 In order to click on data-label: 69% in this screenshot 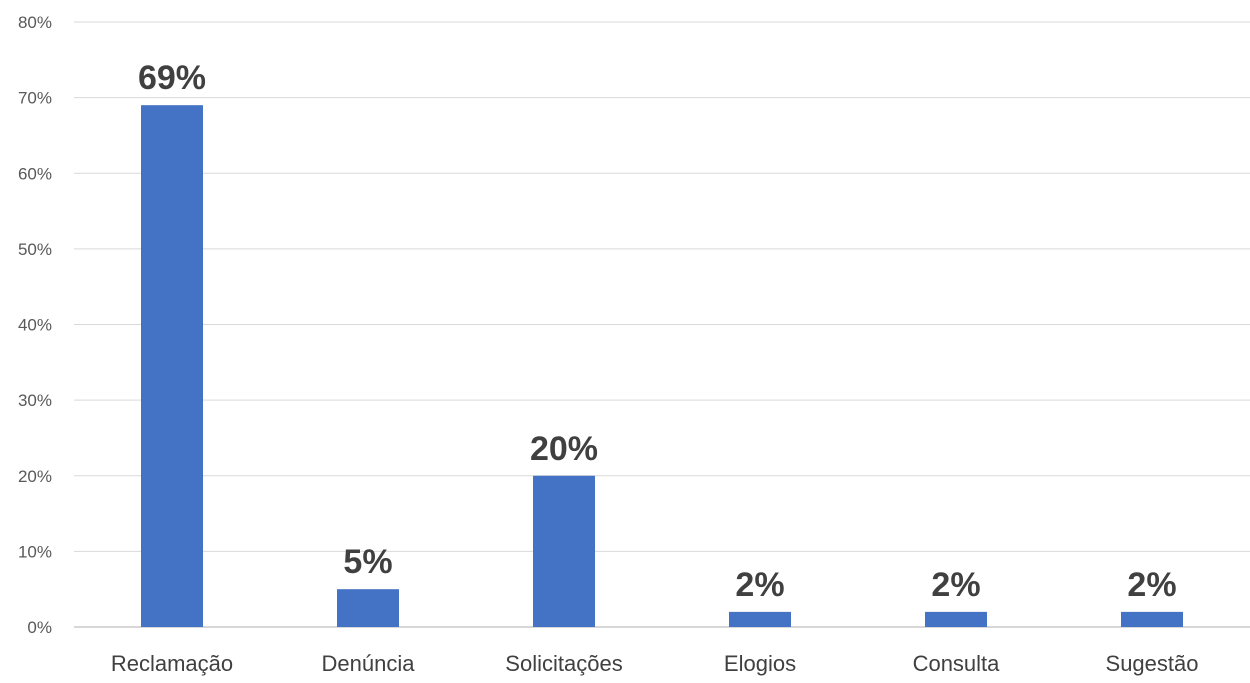, I will do `click(172, 78)`.